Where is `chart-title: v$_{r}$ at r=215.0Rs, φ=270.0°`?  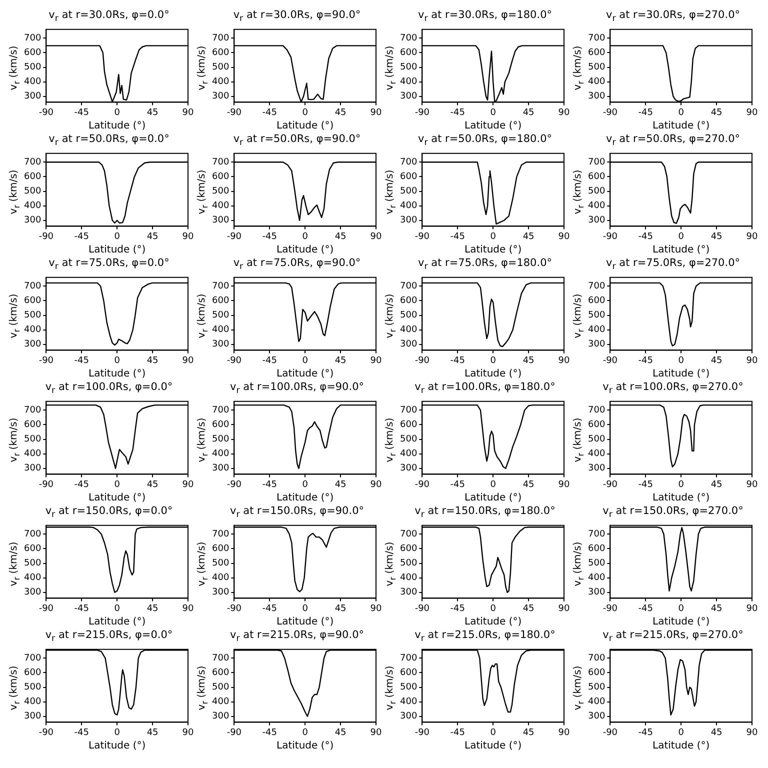
chart-title: v$_{r}$ at r=215.0Rs, φ=270.0° is located at coordinates (673, 636).